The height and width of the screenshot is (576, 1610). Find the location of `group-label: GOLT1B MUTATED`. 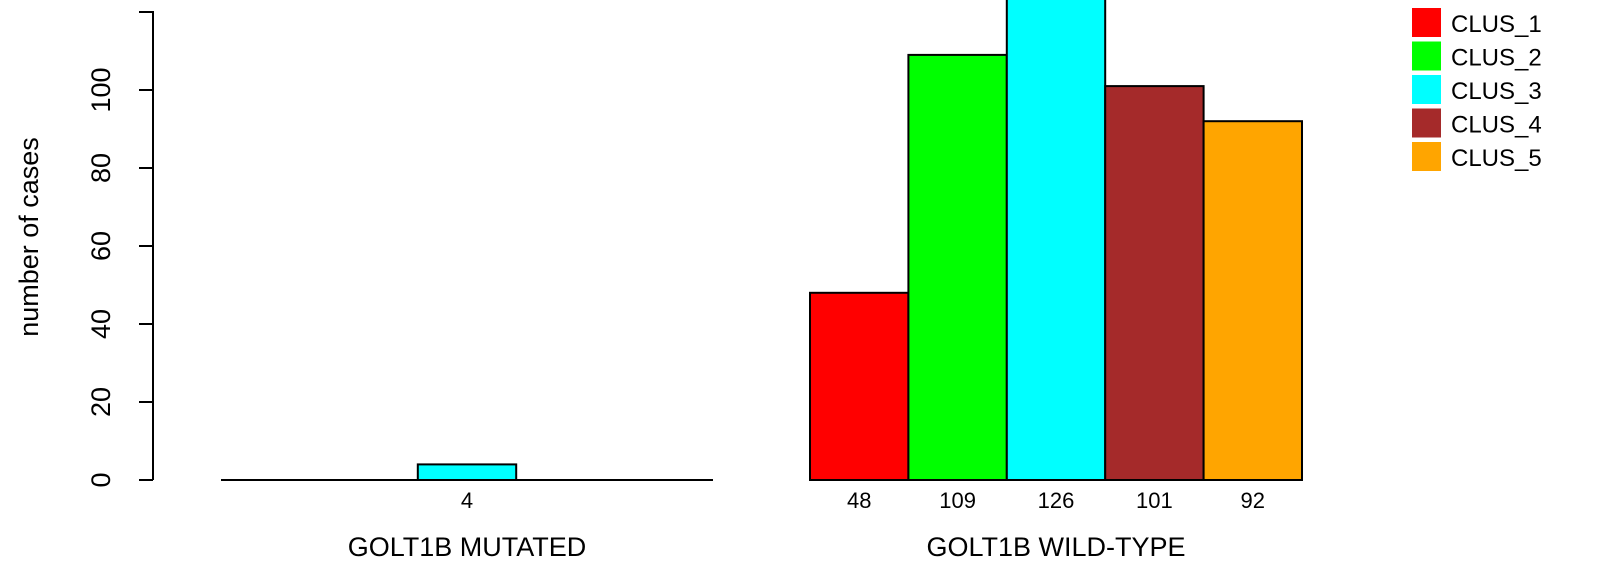

group-label: GOLT1B MUTATED is located at coordinates (467, 547).